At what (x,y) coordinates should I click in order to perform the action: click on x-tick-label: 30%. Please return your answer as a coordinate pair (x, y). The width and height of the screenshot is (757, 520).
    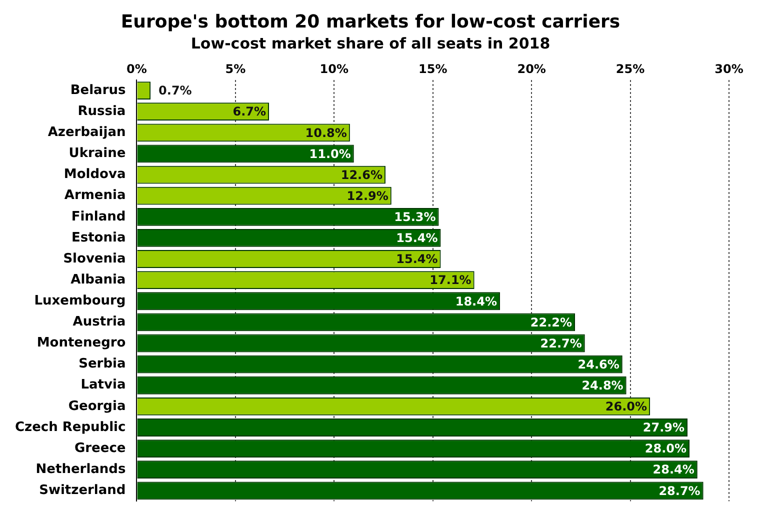
    Looking at the image, I should click on (729, 69).